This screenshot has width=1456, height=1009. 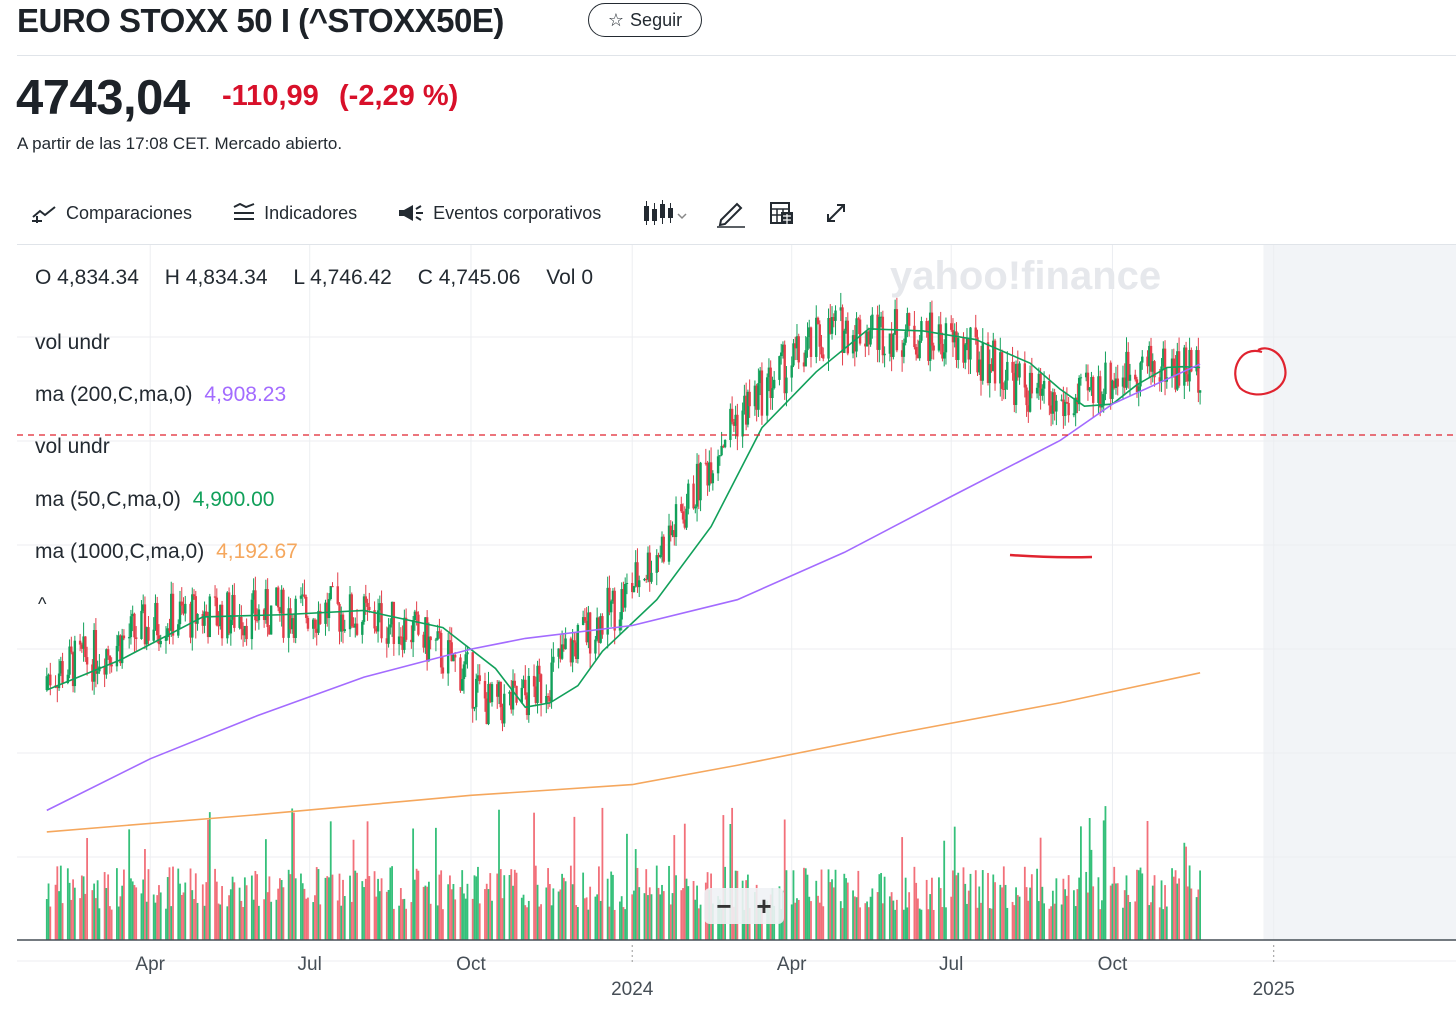 I want to click on annotation-underline, so click(x=1051, y=556).